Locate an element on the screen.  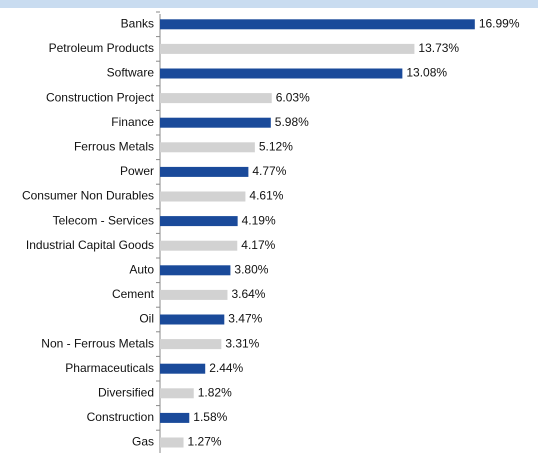
header-banner is located at coordinates (269, 4).